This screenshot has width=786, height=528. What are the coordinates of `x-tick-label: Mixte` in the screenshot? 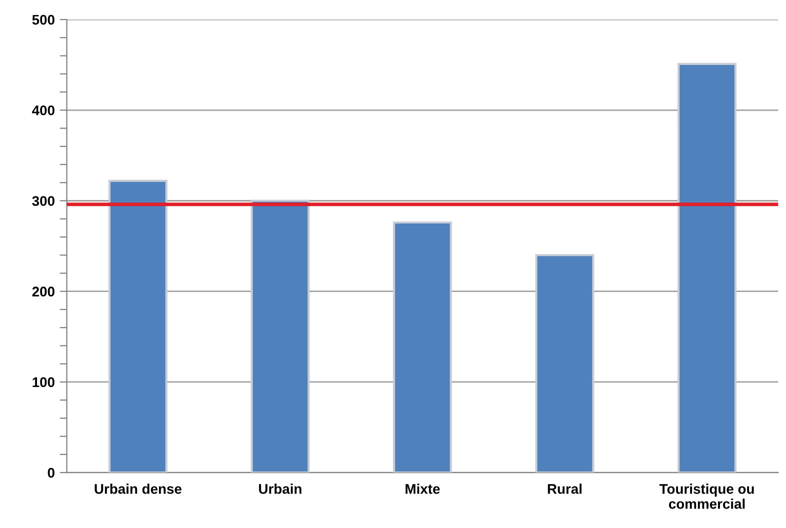 It's located at (423, 489).